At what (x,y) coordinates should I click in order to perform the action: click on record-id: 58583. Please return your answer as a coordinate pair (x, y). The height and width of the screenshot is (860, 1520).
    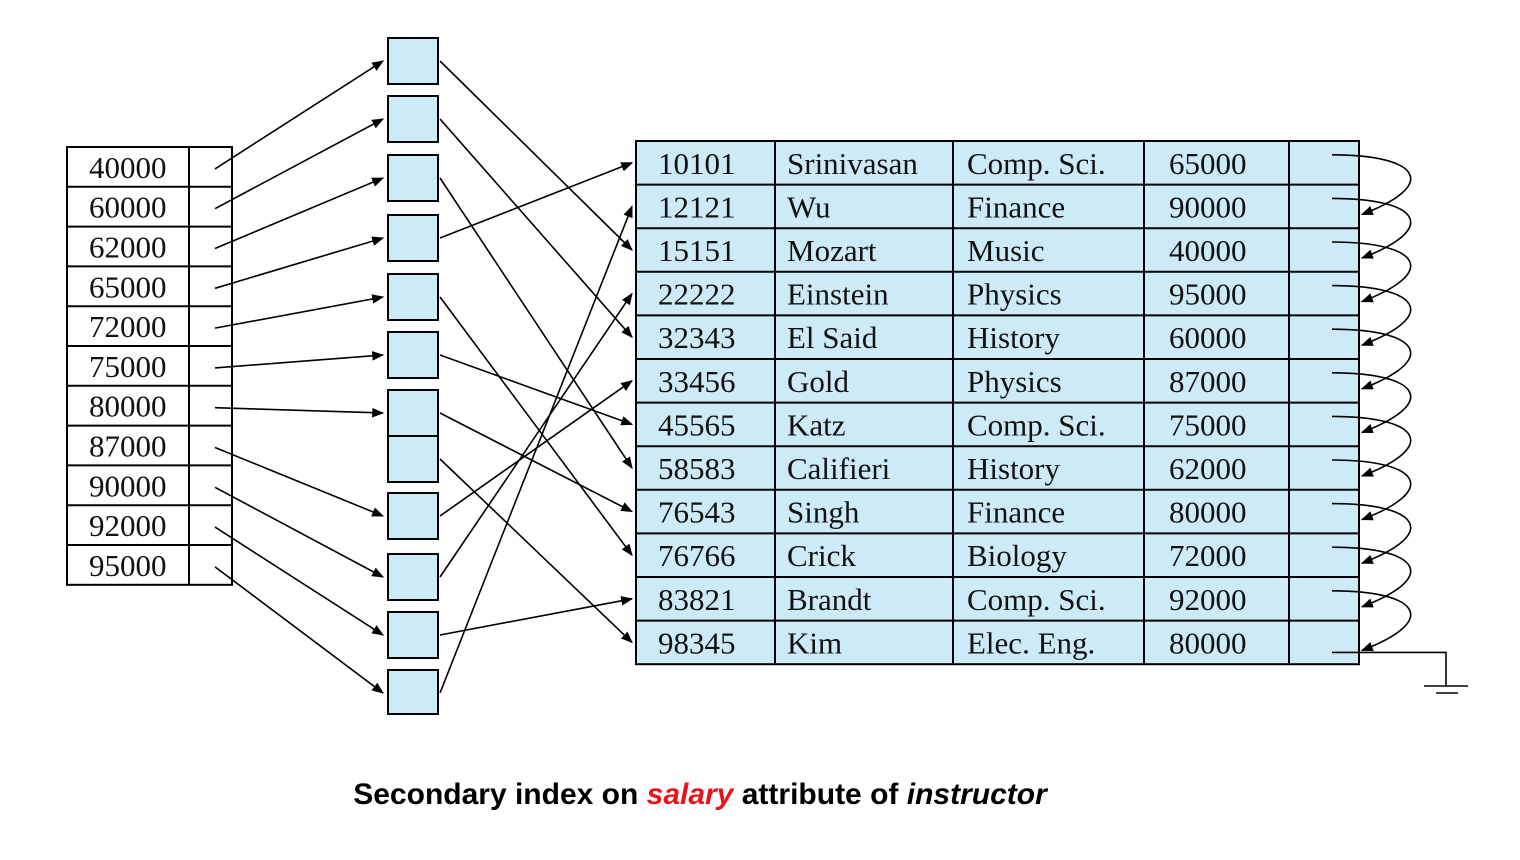
    Looking at the image, I should click on (697, 468).